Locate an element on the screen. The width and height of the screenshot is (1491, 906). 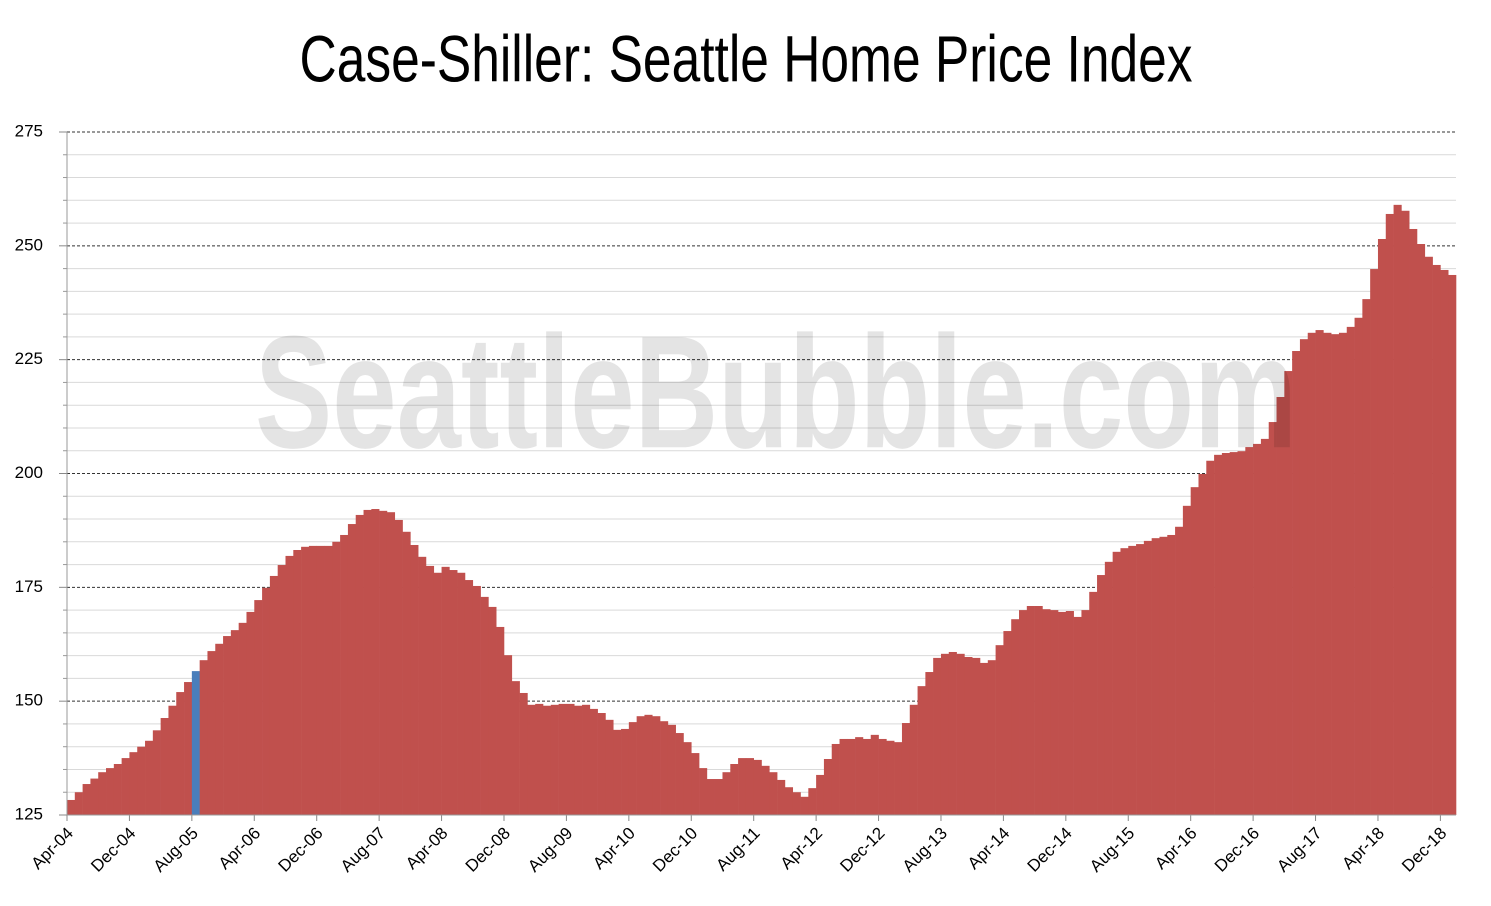
x-tick-label: Aug-11 is located at coordinates (737, 849).